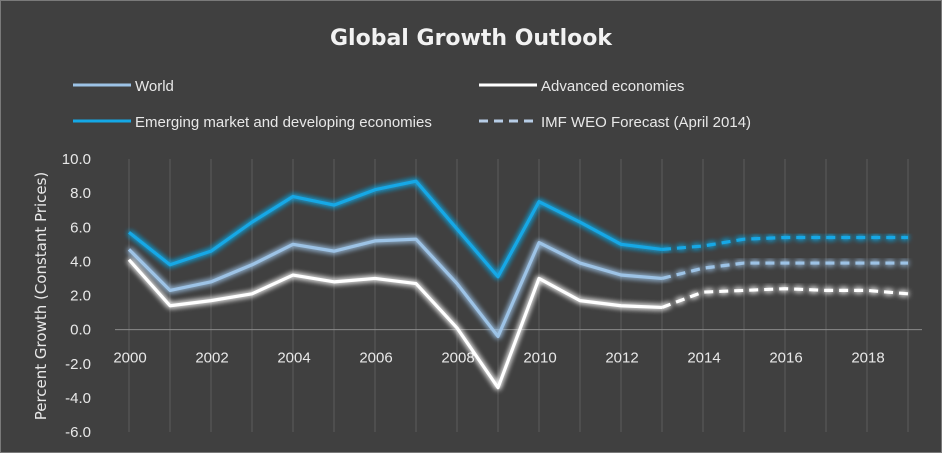 The image size is (942, 453). Describe the element at coordinates (80, 227) in the screenshot. I see `y-tick-label: 6.0` at that location.